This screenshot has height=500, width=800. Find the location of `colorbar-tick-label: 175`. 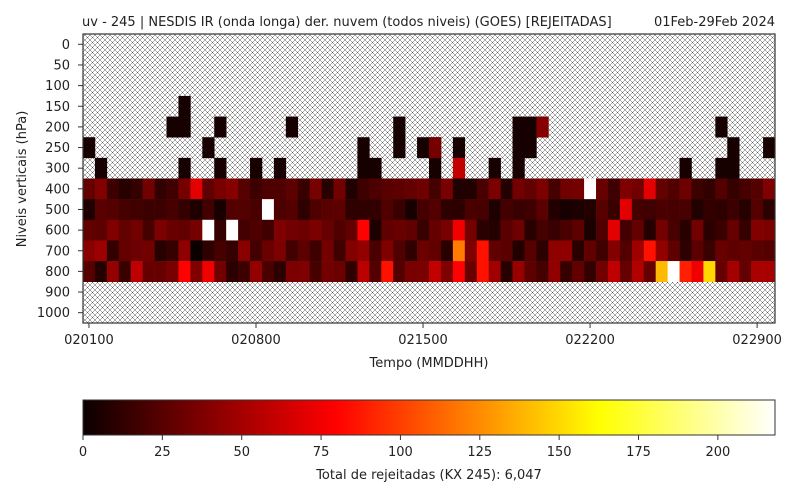

colorbar-tick-label: 175 is located at coordinates (638, 452).